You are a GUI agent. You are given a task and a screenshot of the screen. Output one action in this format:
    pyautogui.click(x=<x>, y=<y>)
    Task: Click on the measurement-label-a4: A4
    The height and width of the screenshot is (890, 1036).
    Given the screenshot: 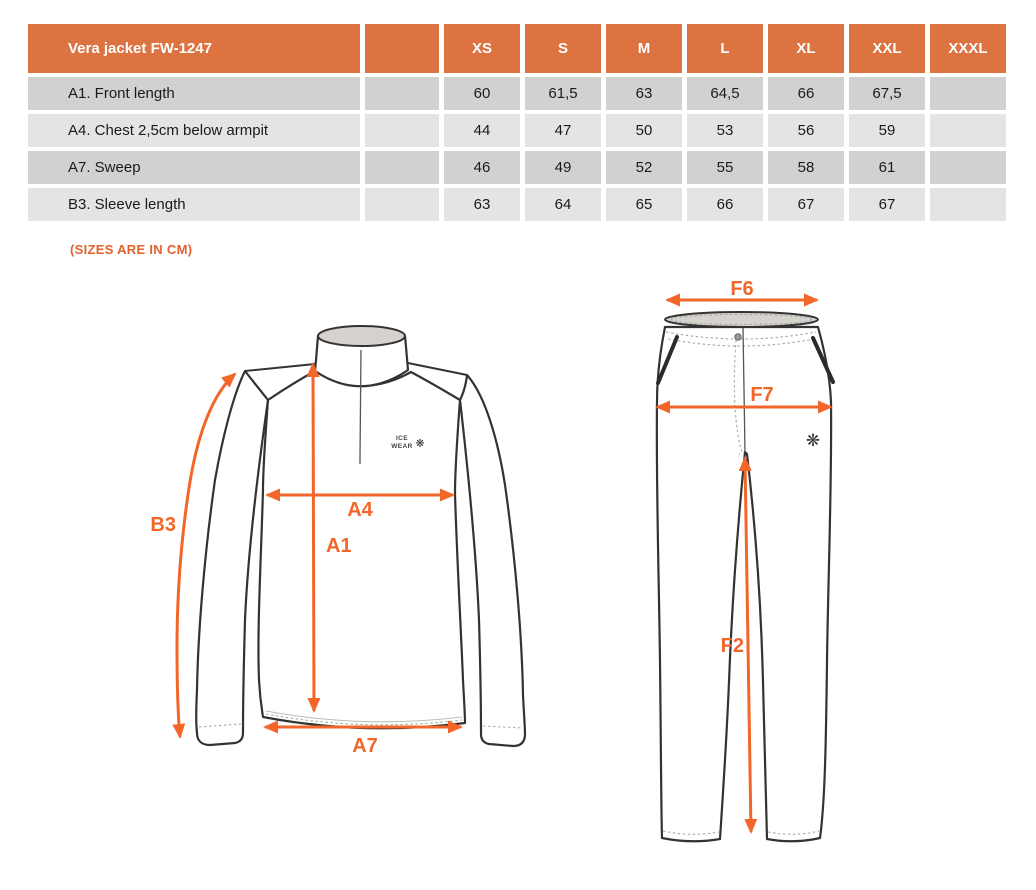 What is the action you would take?
    pyautogui.click(x=360, y=510)
    